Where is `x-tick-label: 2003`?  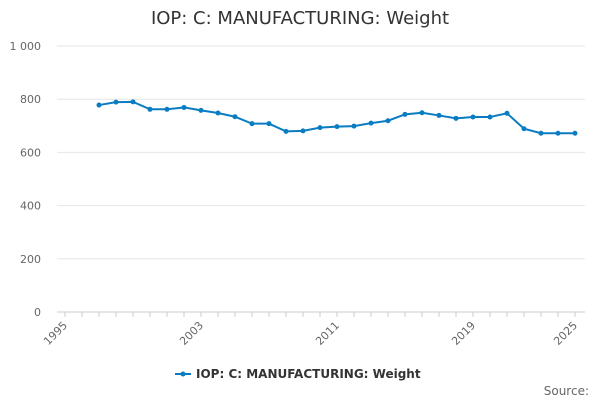 x-tick-label: 2003 is located at coordinates (191, 333).